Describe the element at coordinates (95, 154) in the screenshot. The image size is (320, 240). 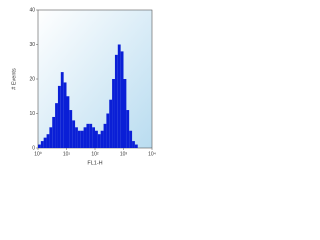
I see `x-tick-label: 10²` at that location.